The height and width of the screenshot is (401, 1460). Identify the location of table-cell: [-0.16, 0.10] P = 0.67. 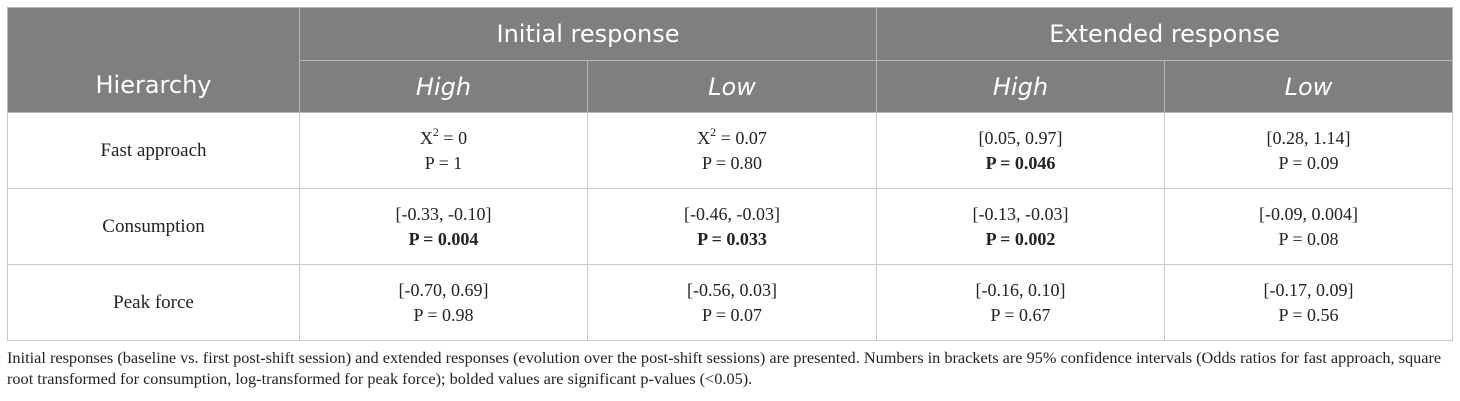
(1021, 302).